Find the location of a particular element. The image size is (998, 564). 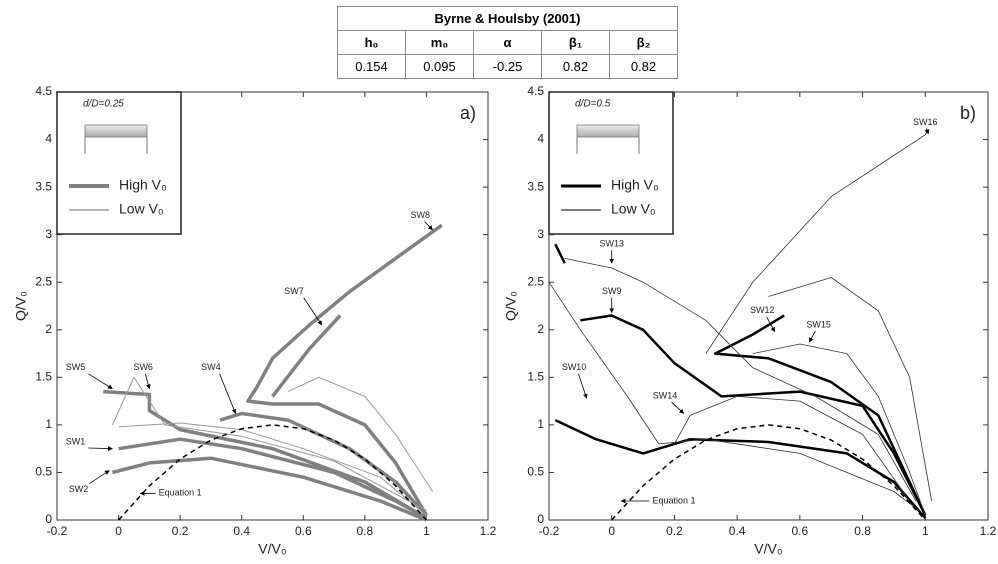

inset-label: d/D=0.5 is located at coordinates (593, 104).